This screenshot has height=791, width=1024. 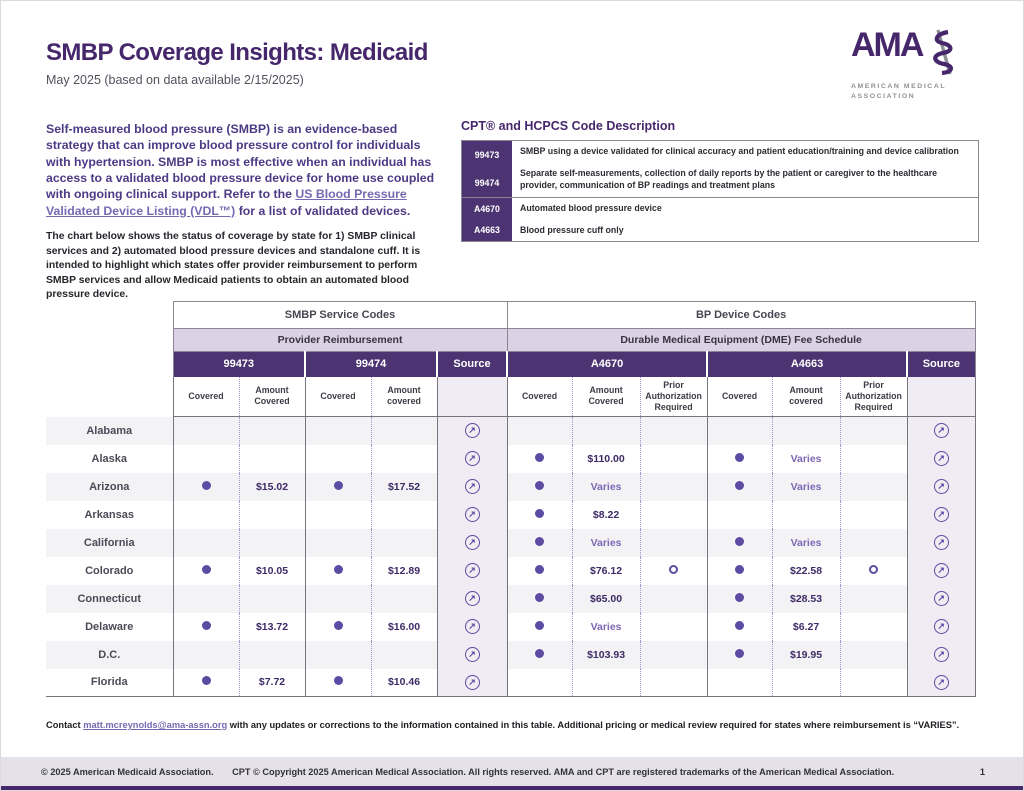 I want to click on amount-cell: $17.52, so click(x=403, y=486).